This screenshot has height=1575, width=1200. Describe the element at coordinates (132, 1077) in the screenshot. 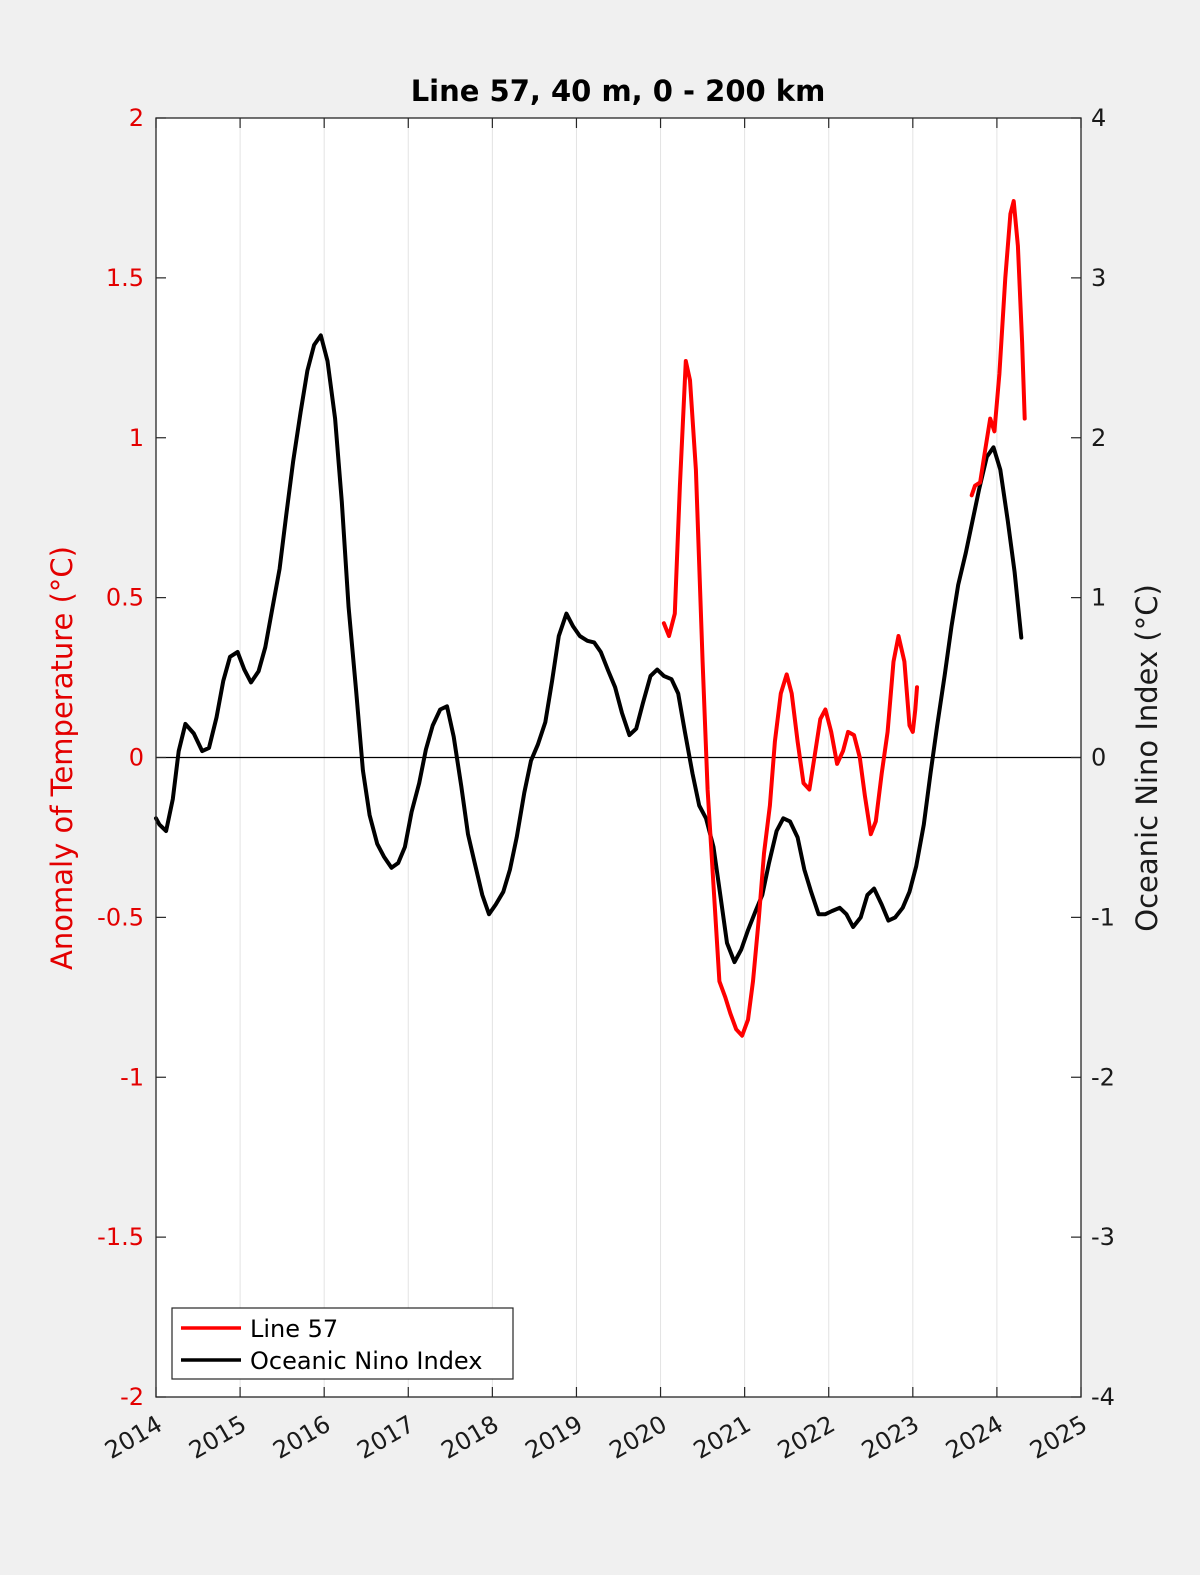

I see `y-left-tick-label--1: -1` at that location.